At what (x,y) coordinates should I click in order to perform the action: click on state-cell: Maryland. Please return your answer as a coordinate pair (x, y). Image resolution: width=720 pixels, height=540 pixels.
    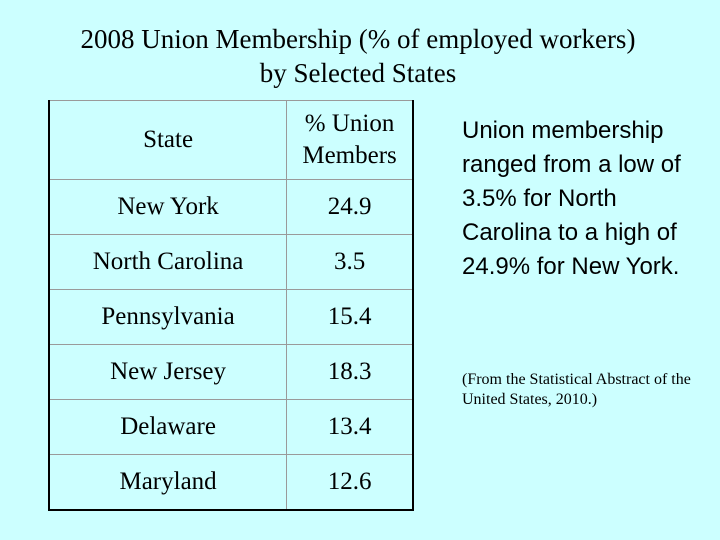
    Looking at the image, I should click on (168, 482).